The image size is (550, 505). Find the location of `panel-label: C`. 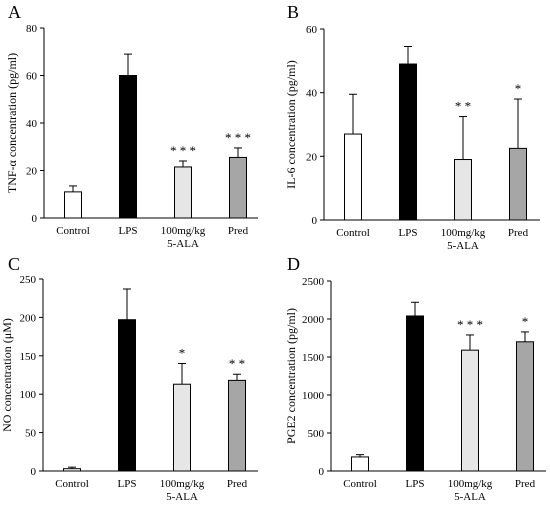

panel-label: C is located at coordinates (14, 264).